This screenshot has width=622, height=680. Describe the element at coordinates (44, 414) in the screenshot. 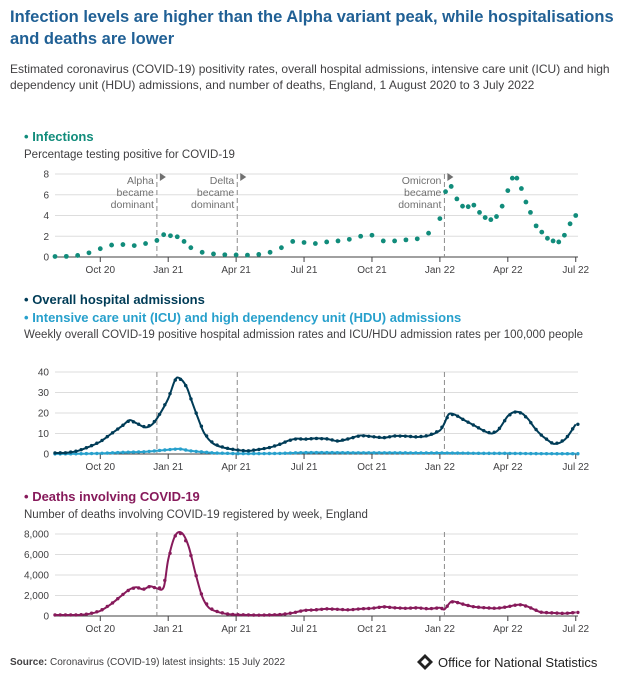

I see `y-tick-label: 20` at that location.